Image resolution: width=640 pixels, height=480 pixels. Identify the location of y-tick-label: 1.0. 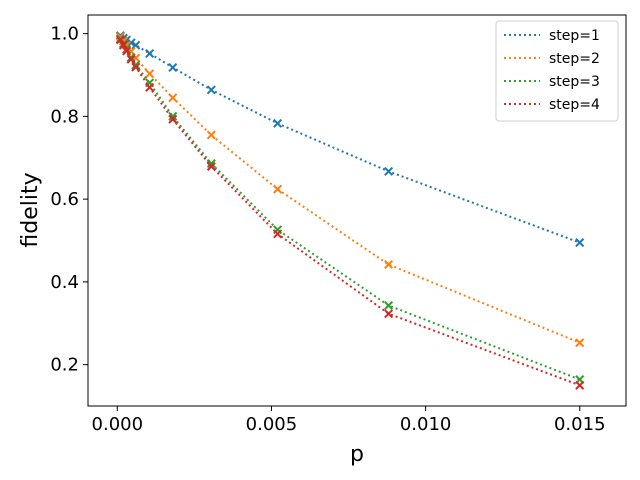
(64, 34).